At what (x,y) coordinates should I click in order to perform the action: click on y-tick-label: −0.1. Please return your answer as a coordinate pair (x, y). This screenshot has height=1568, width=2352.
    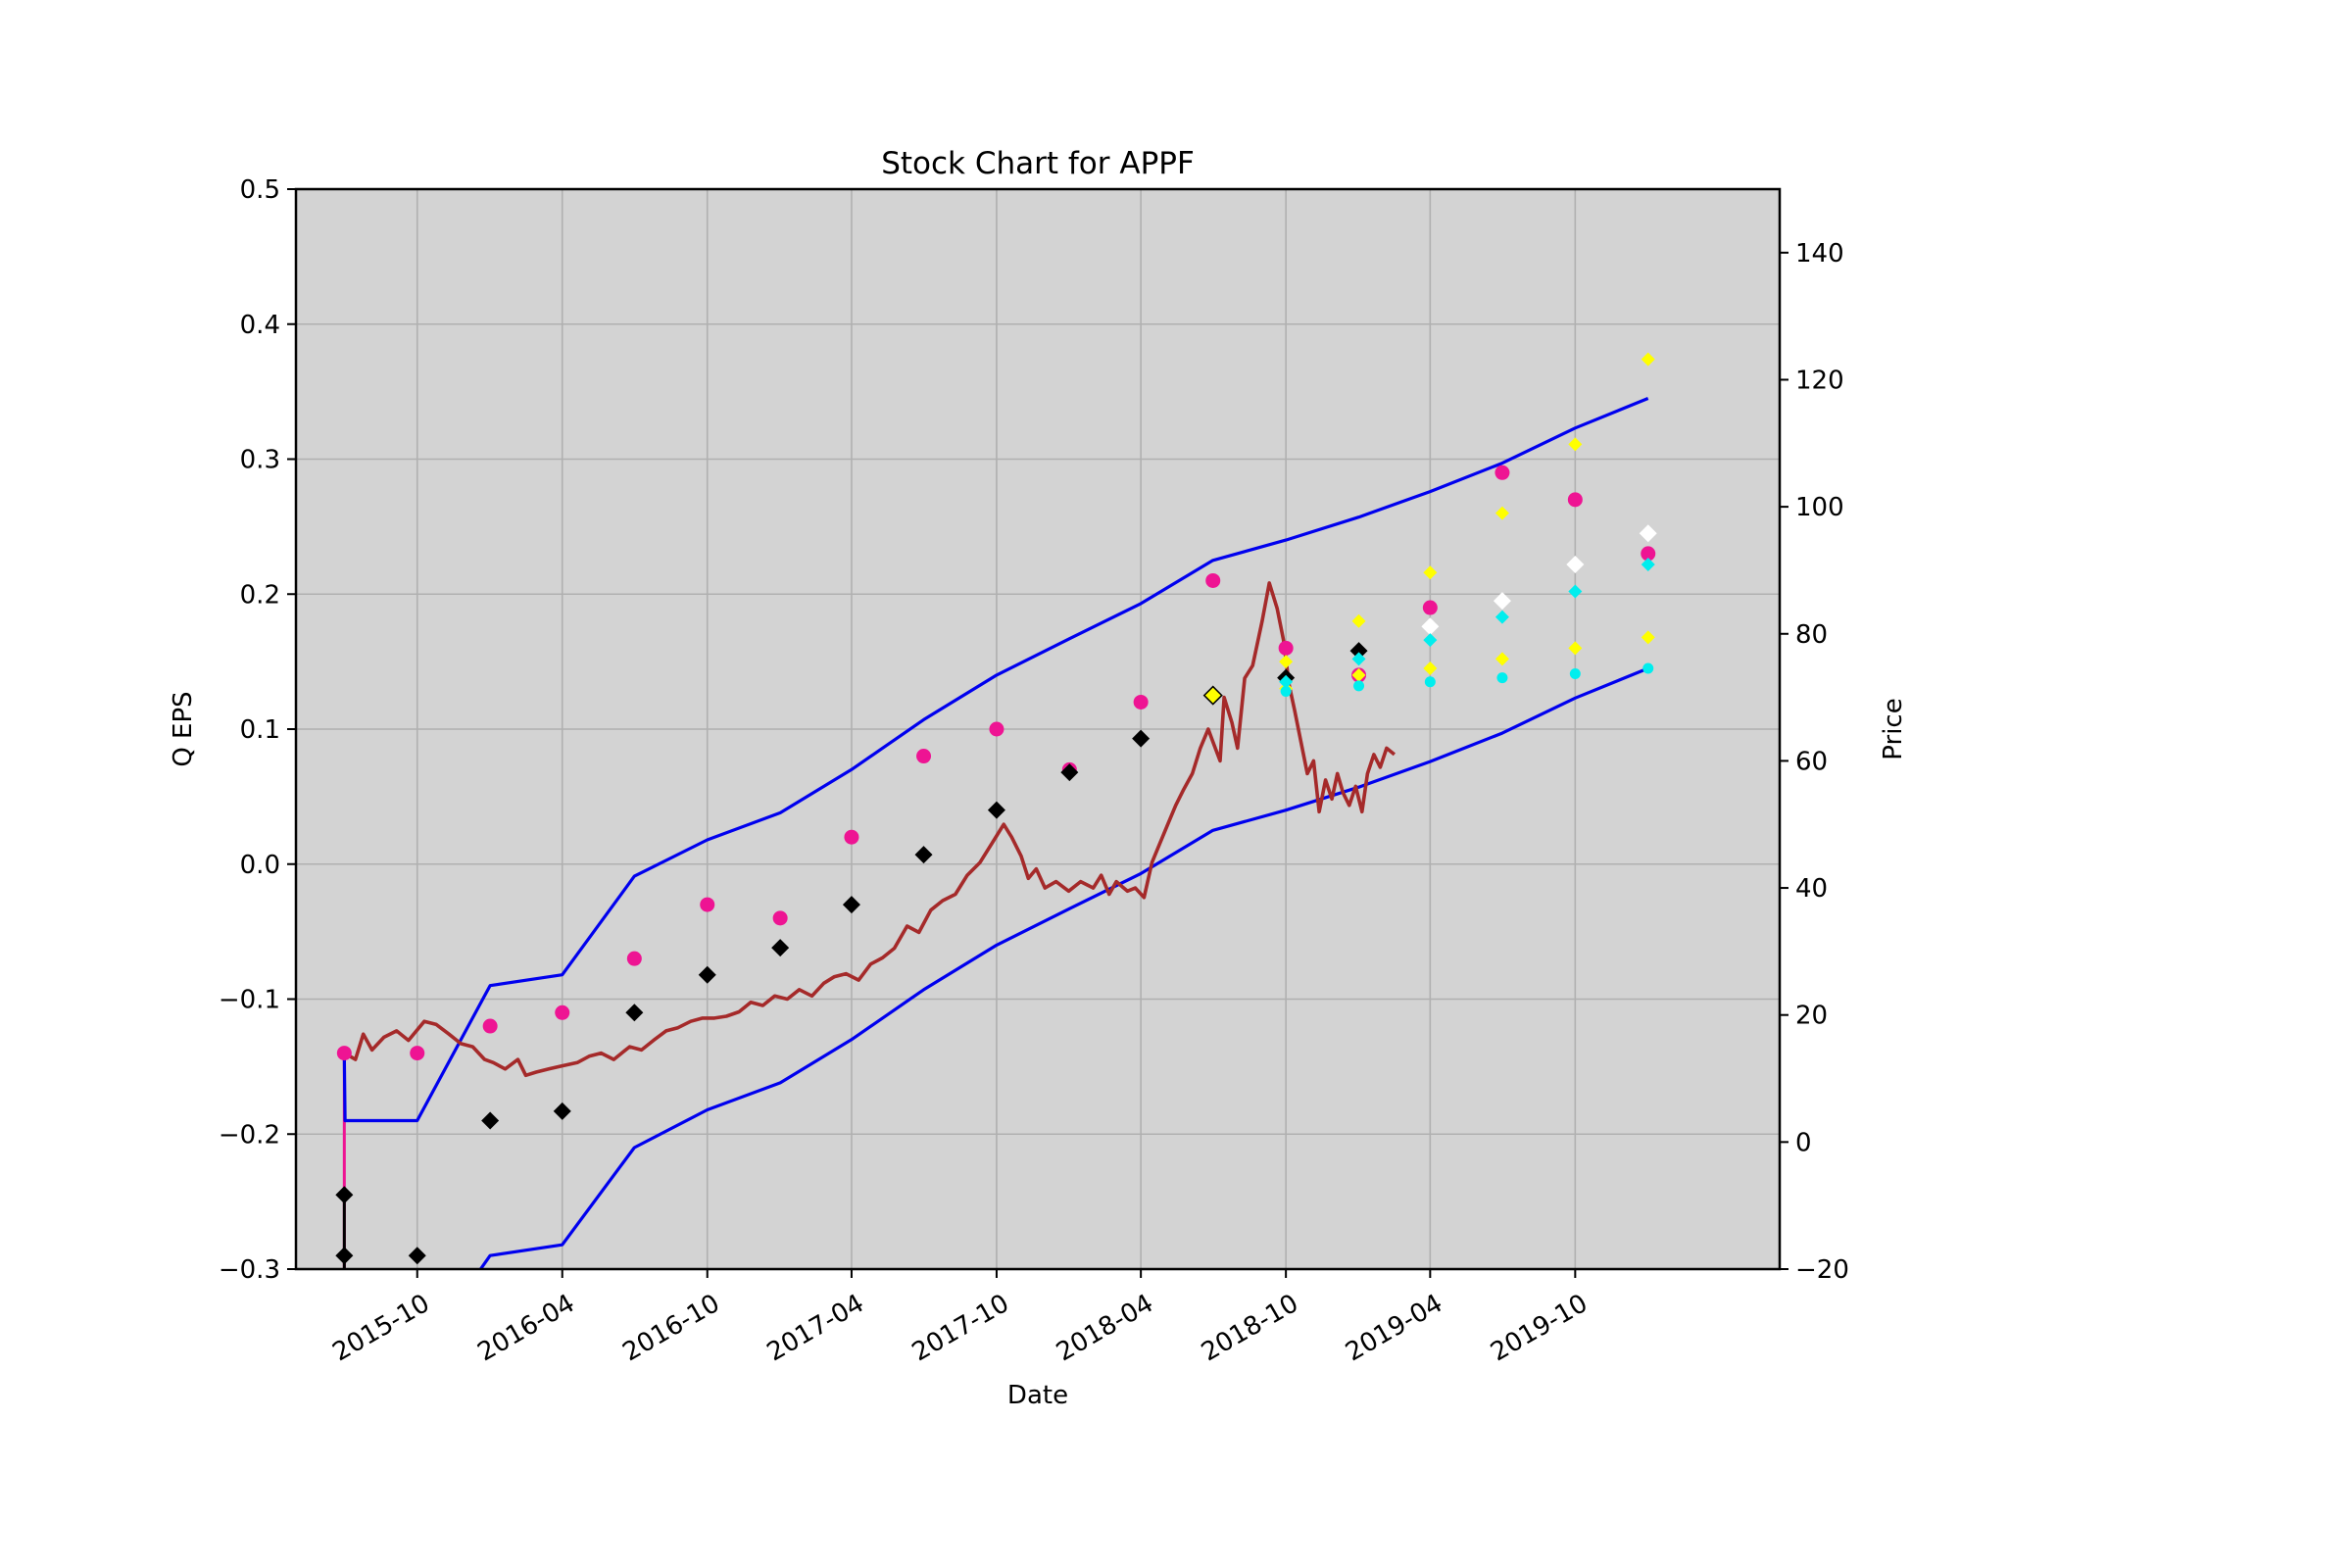
    Looking at the image, I should click on (249, 1000).